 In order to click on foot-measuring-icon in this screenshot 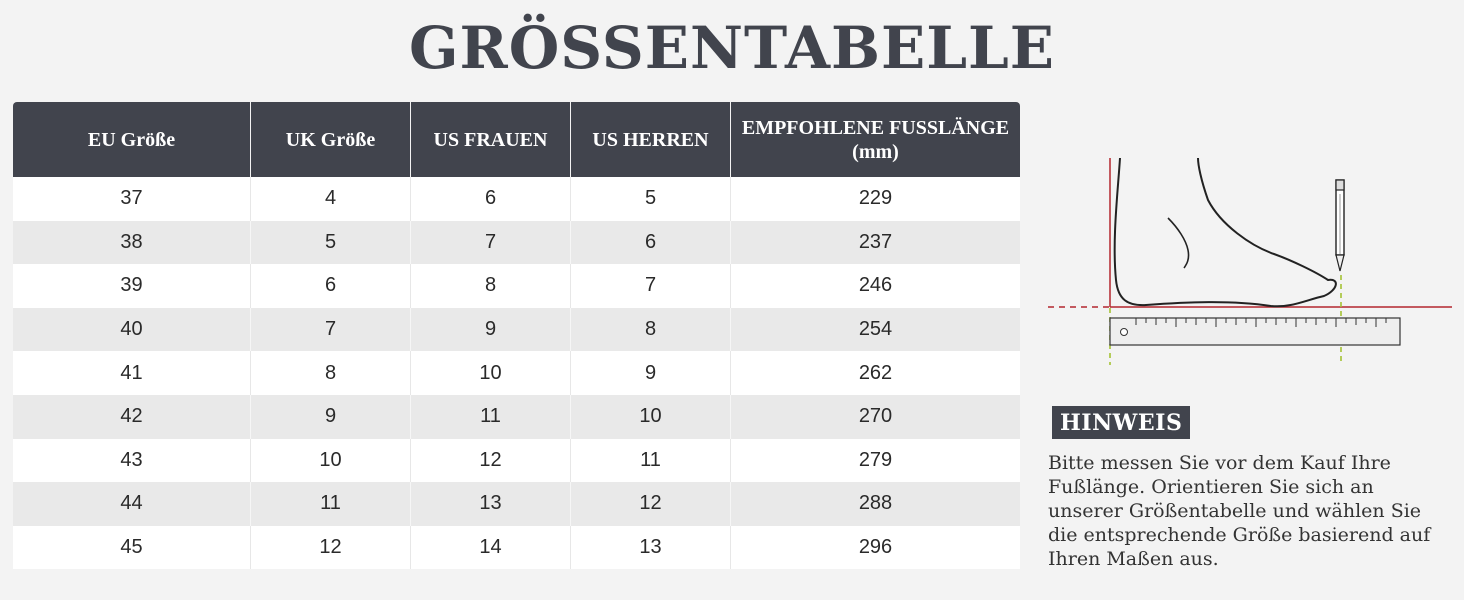, I will do `click(1250, 261)`.